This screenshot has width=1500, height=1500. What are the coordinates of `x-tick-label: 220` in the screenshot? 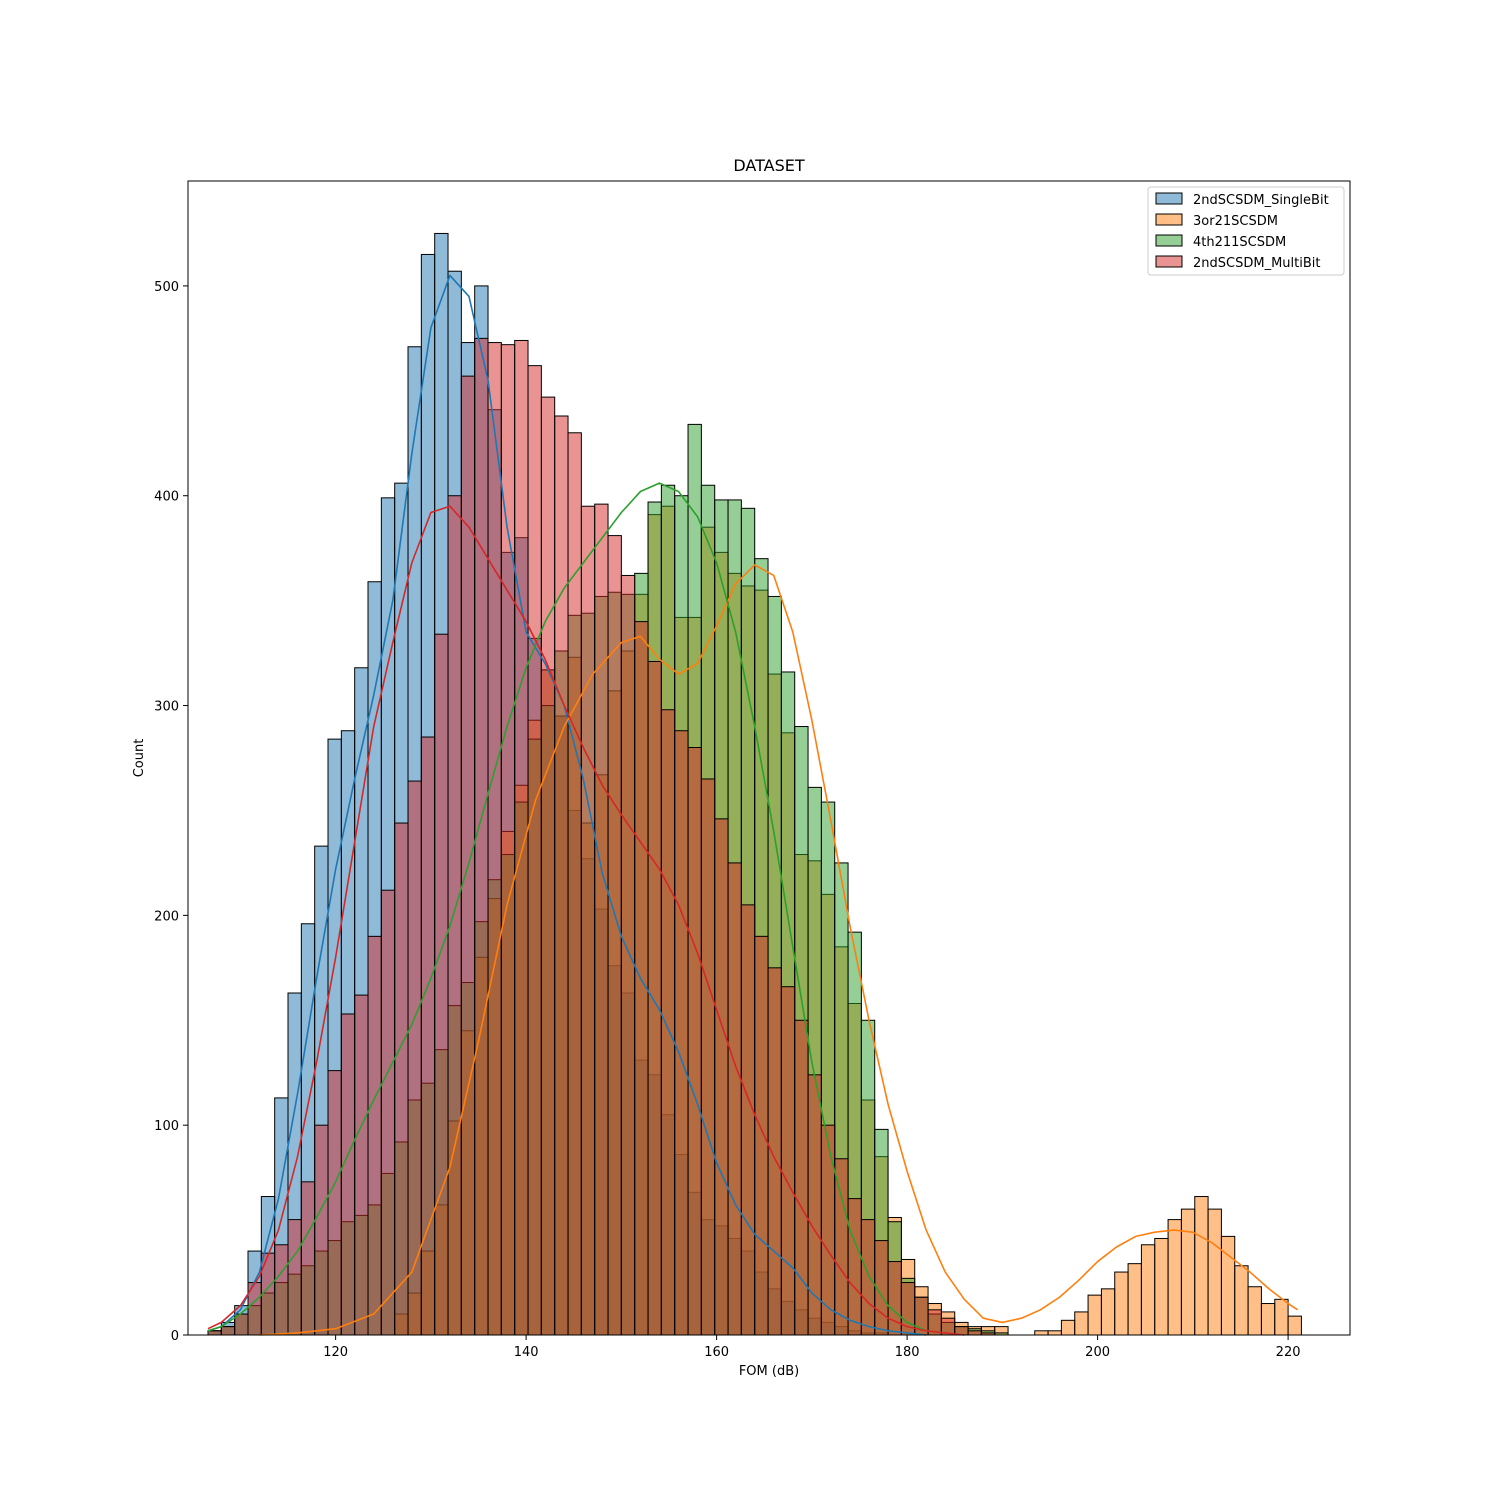 It's located at (1288, 1352).